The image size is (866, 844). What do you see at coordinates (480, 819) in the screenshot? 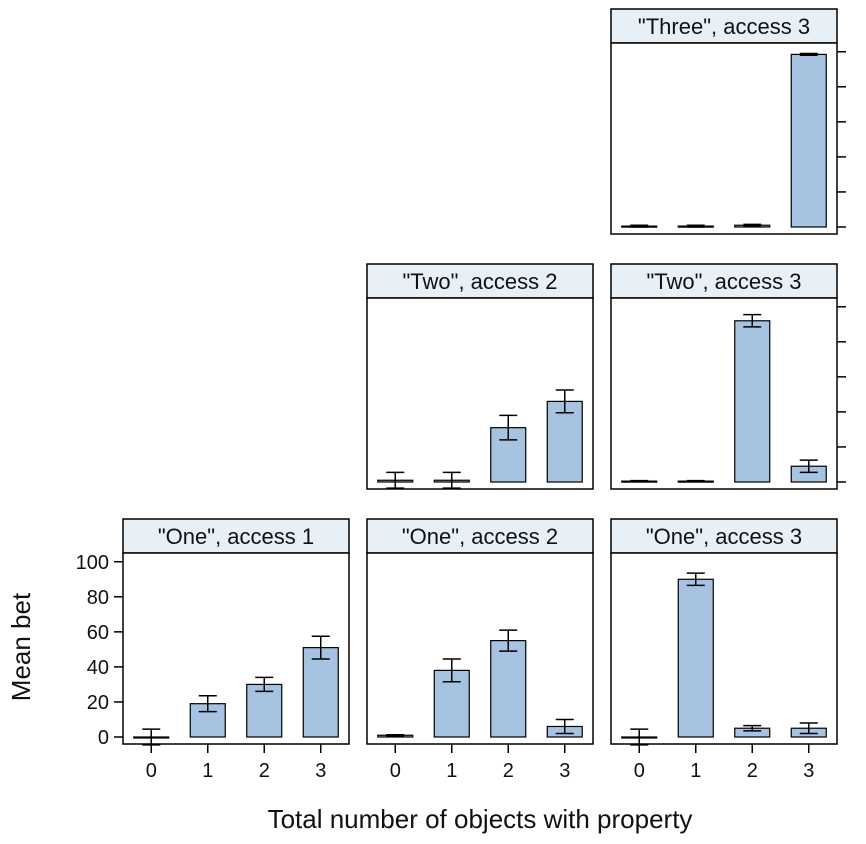
I see `x-axis-title: Total number of objects with property` at bounding box center [480, 819].